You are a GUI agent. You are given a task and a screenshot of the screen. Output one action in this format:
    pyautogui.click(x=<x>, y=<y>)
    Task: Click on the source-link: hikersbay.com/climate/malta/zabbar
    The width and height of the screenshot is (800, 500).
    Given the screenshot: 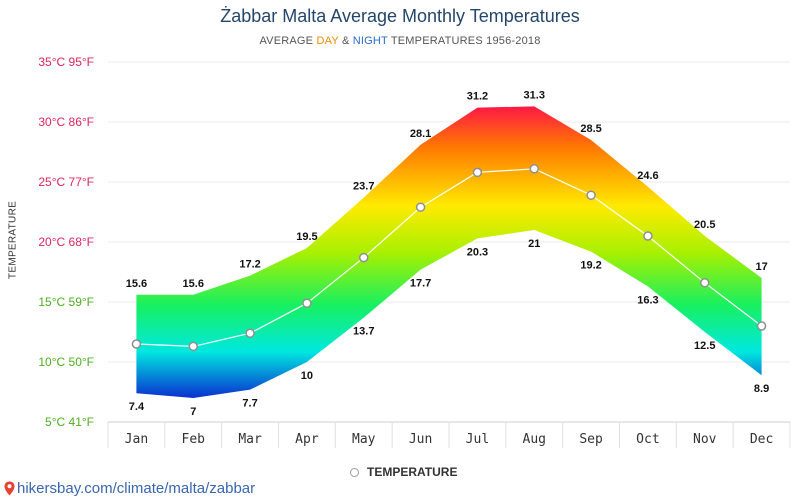 What is the action you would take?
    pyautogui.click(x=129, y=488)
    